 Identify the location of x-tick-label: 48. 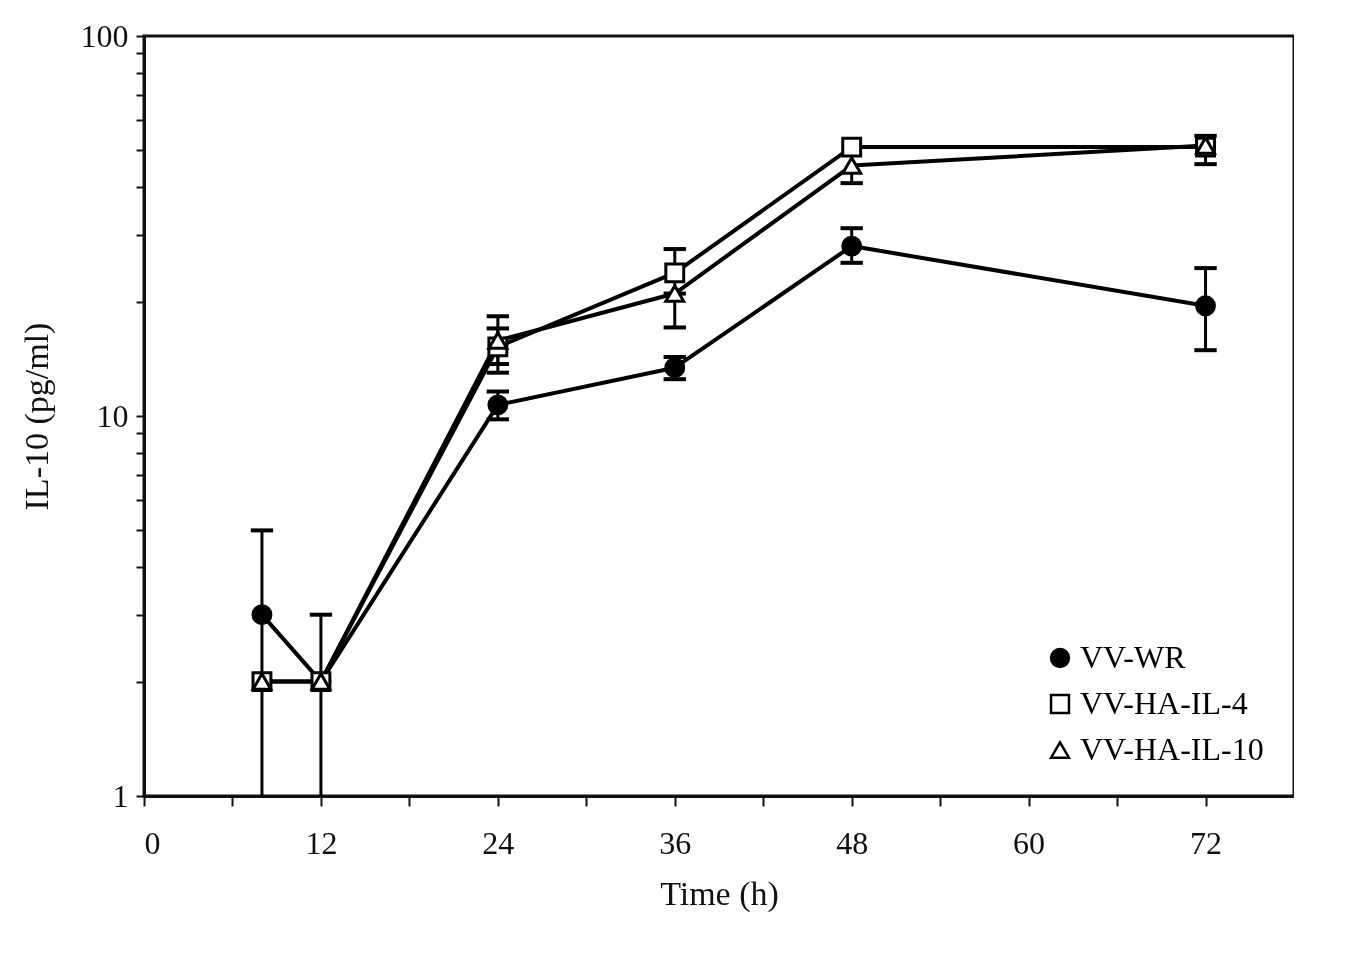
(852, 842).